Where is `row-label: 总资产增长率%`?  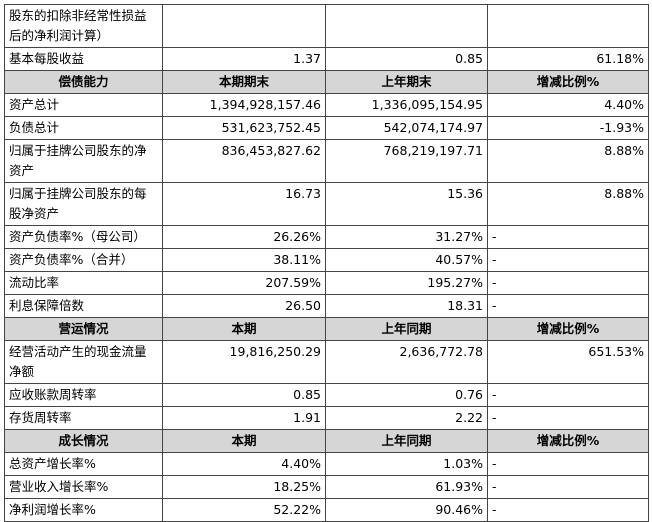 row-label: 总资产增长率% is located at coordinates (83, 464).